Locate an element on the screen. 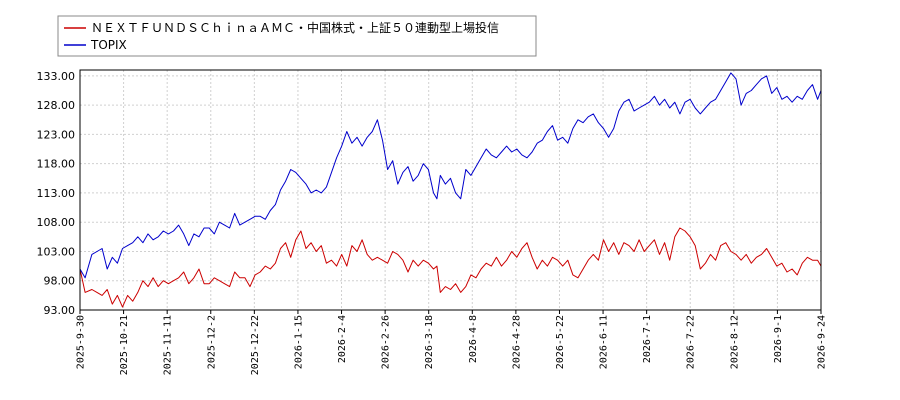  x-tick-label: 2026-2-26 is located at coordinates (386, 342).